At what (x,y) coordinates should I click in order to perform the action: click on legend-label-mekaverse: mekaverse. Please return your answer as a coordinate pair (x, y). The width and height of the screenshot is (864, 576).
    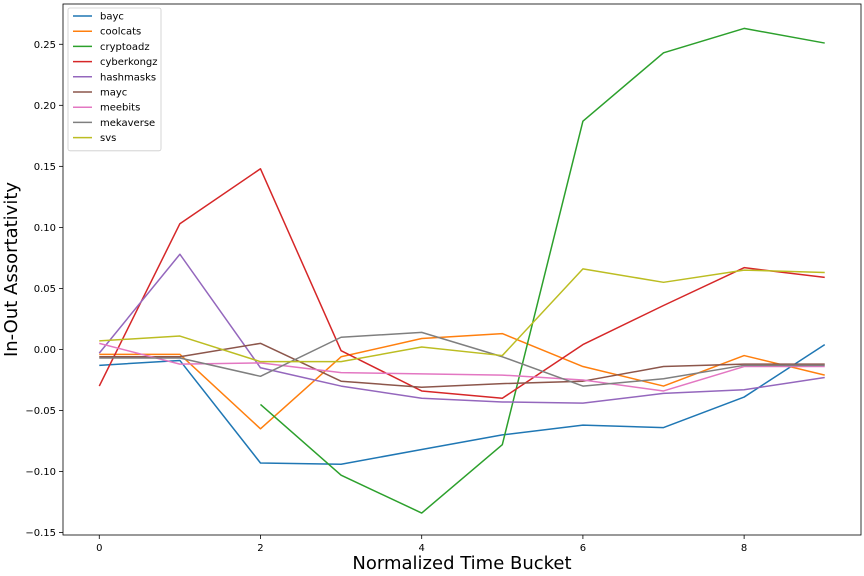
    Looking at the image, I should click on (127, 123).